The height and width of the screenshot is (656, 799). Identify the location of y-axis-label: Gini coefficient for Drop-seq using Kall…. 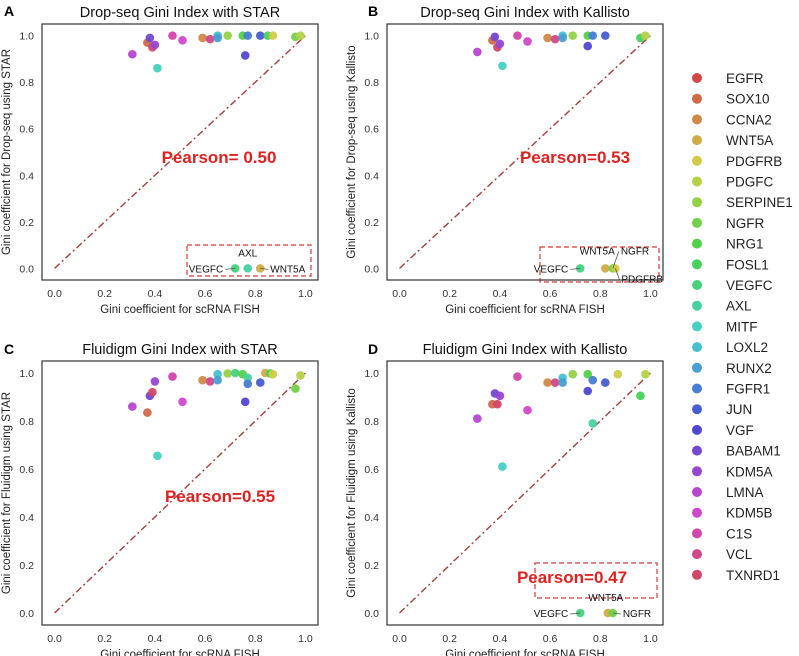
(352, 151).